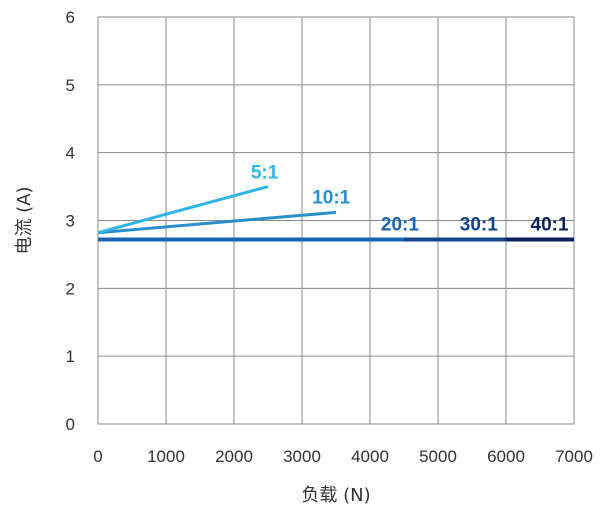 The height and width of the screenshot is (511, 604). I want to click on x-tick-label: 0, so click(97, 456).